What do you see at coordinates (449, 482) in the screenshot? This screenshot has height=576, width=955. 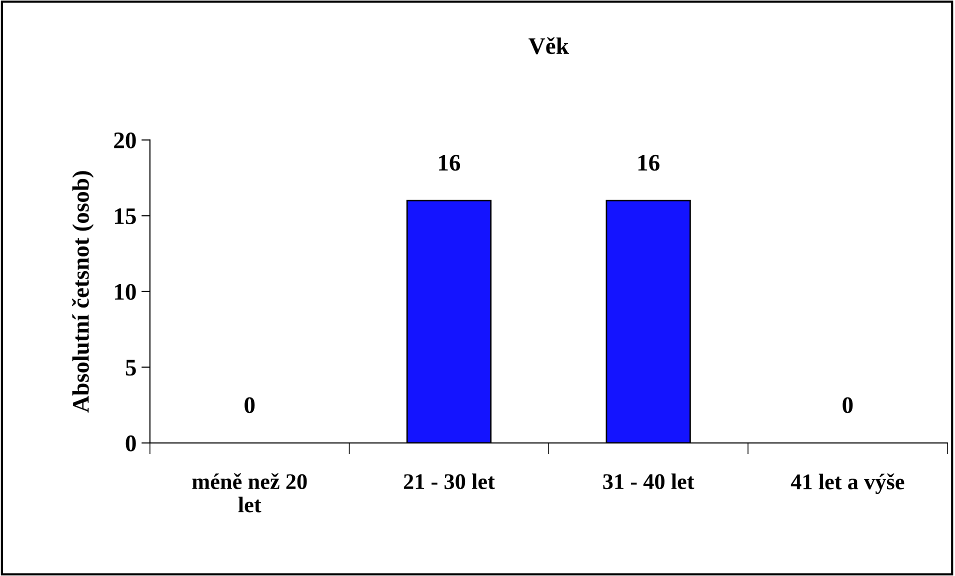 I see `x-tick-label: 21 - 30 let` at bounding box center [449, 482].